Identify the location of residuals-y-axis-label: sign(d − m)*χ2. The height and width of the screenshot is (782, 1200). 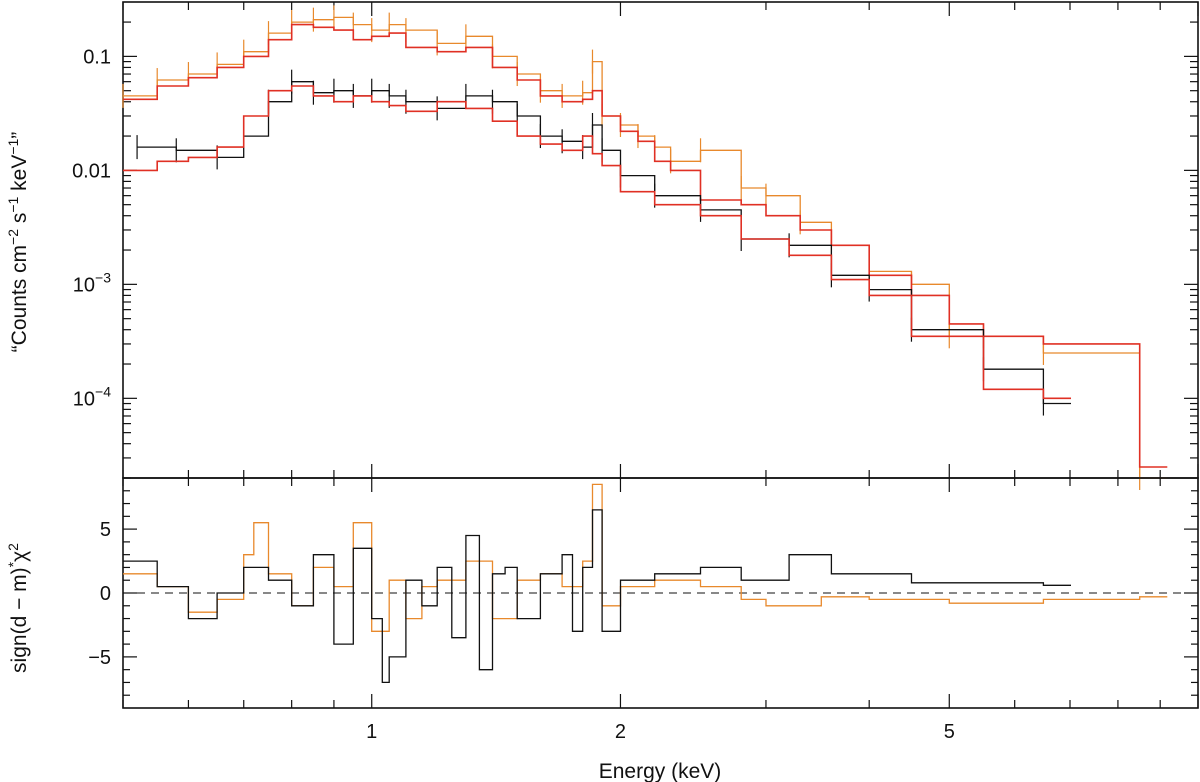
(18, 608).